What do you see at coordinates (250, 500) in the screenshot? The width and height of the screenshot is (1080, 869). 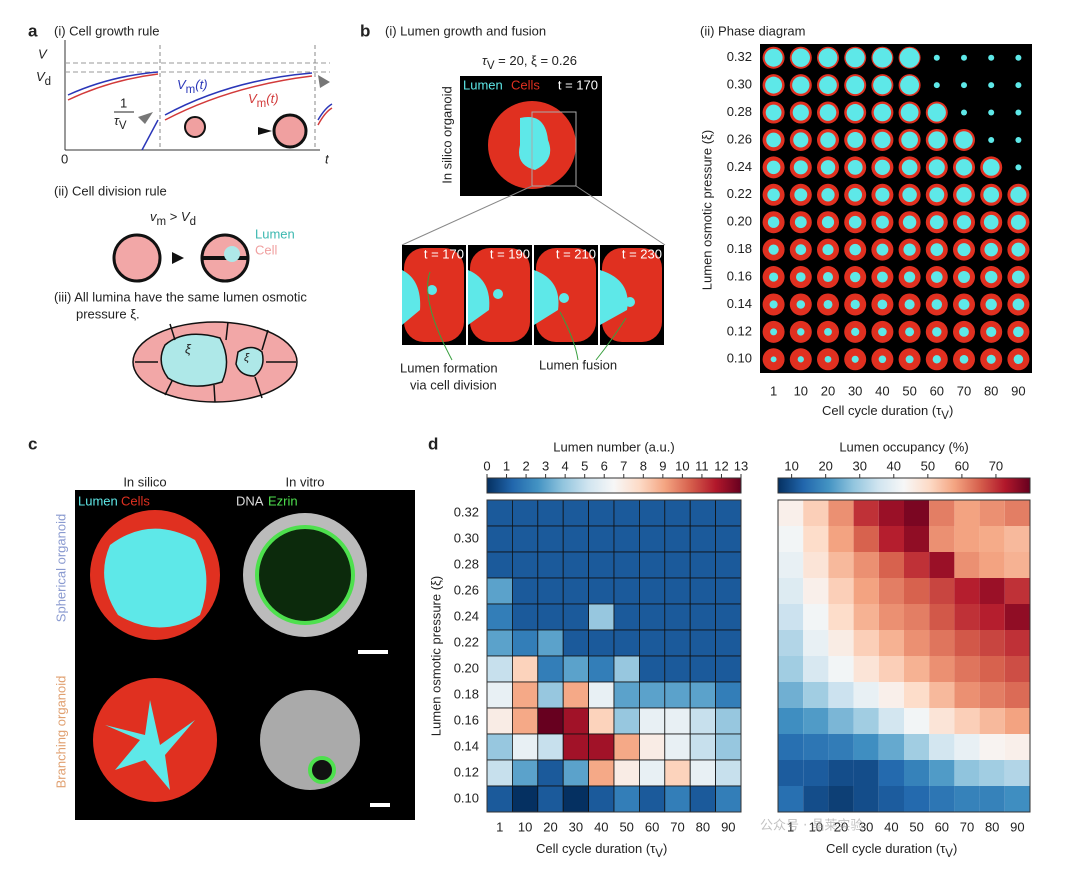 I see `legend-dna: DNA` at bounding box center [250, 500].